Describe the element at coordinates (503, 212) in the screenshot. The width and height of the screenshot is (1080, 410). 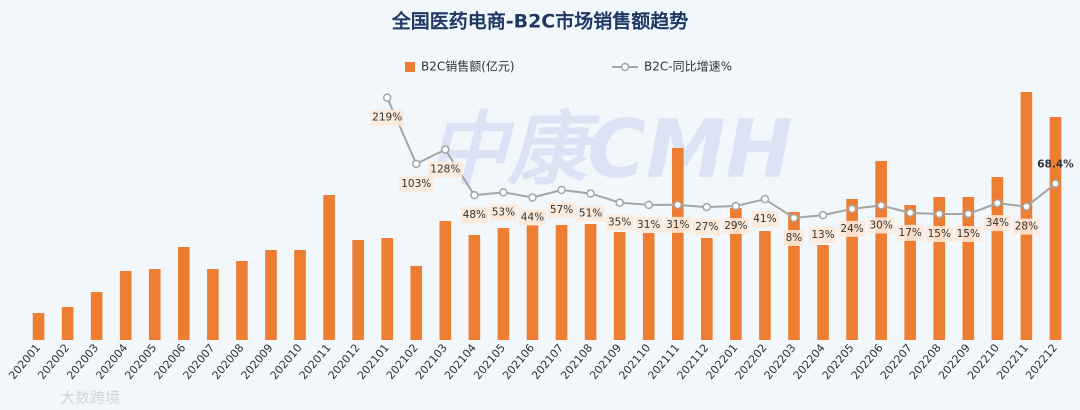
I see `value-label: 53%` at that location.